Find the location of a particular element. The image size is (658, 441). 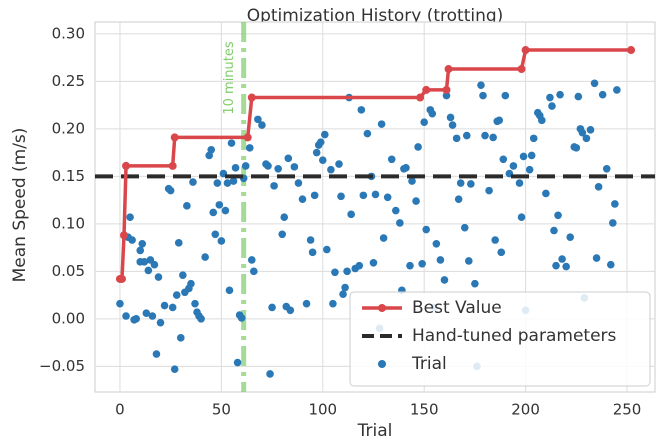

legend-box is located at coordinates (500, 339).